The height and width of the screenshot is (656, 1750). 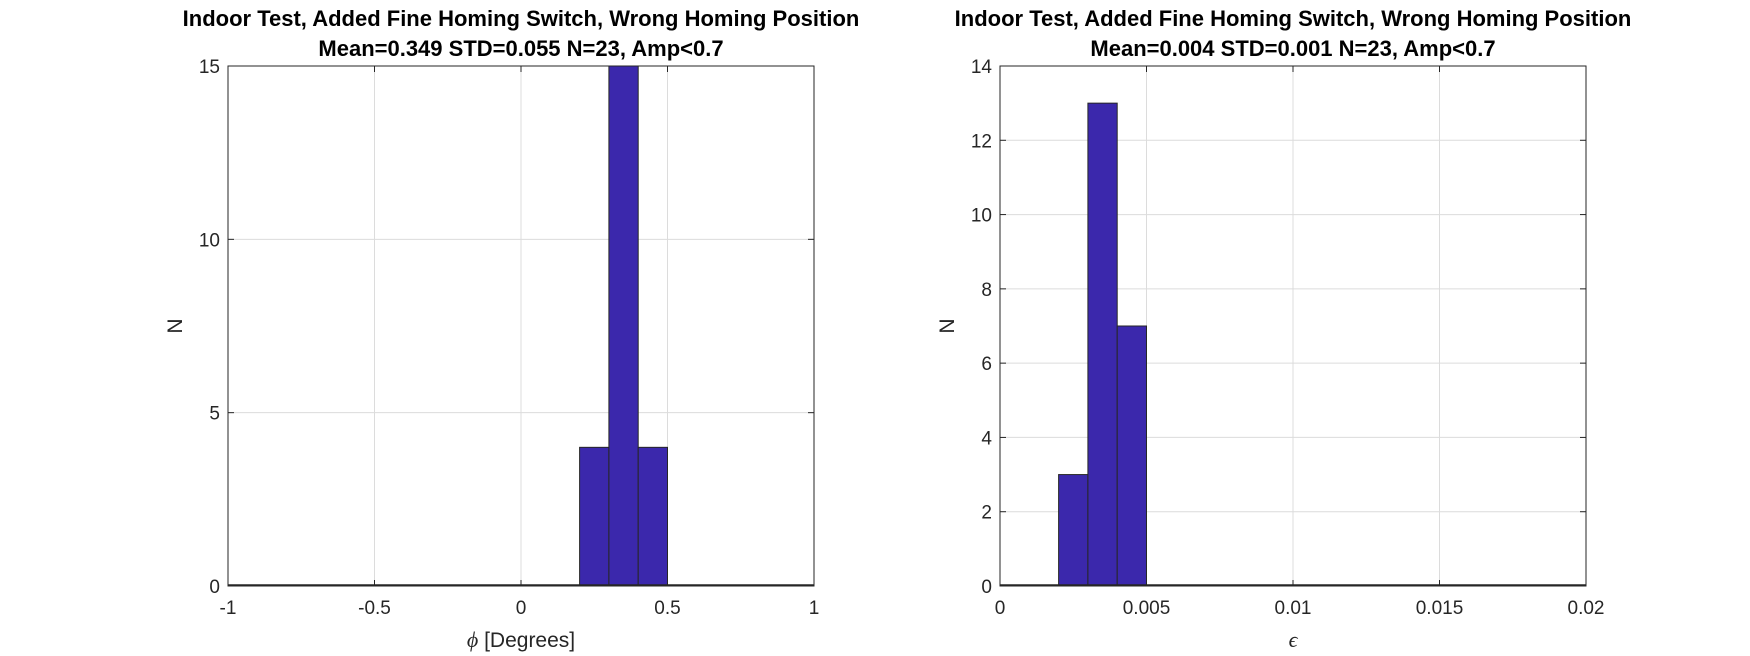 I want to click on x-tick-label: -1, so click(x=228, y=608).